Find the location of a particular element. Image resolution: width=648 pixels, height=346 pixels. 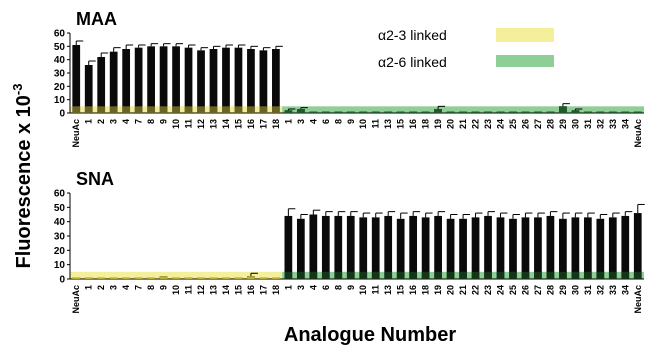

y-axis-title-exponent: -3 is located at coordinates (17, 90).